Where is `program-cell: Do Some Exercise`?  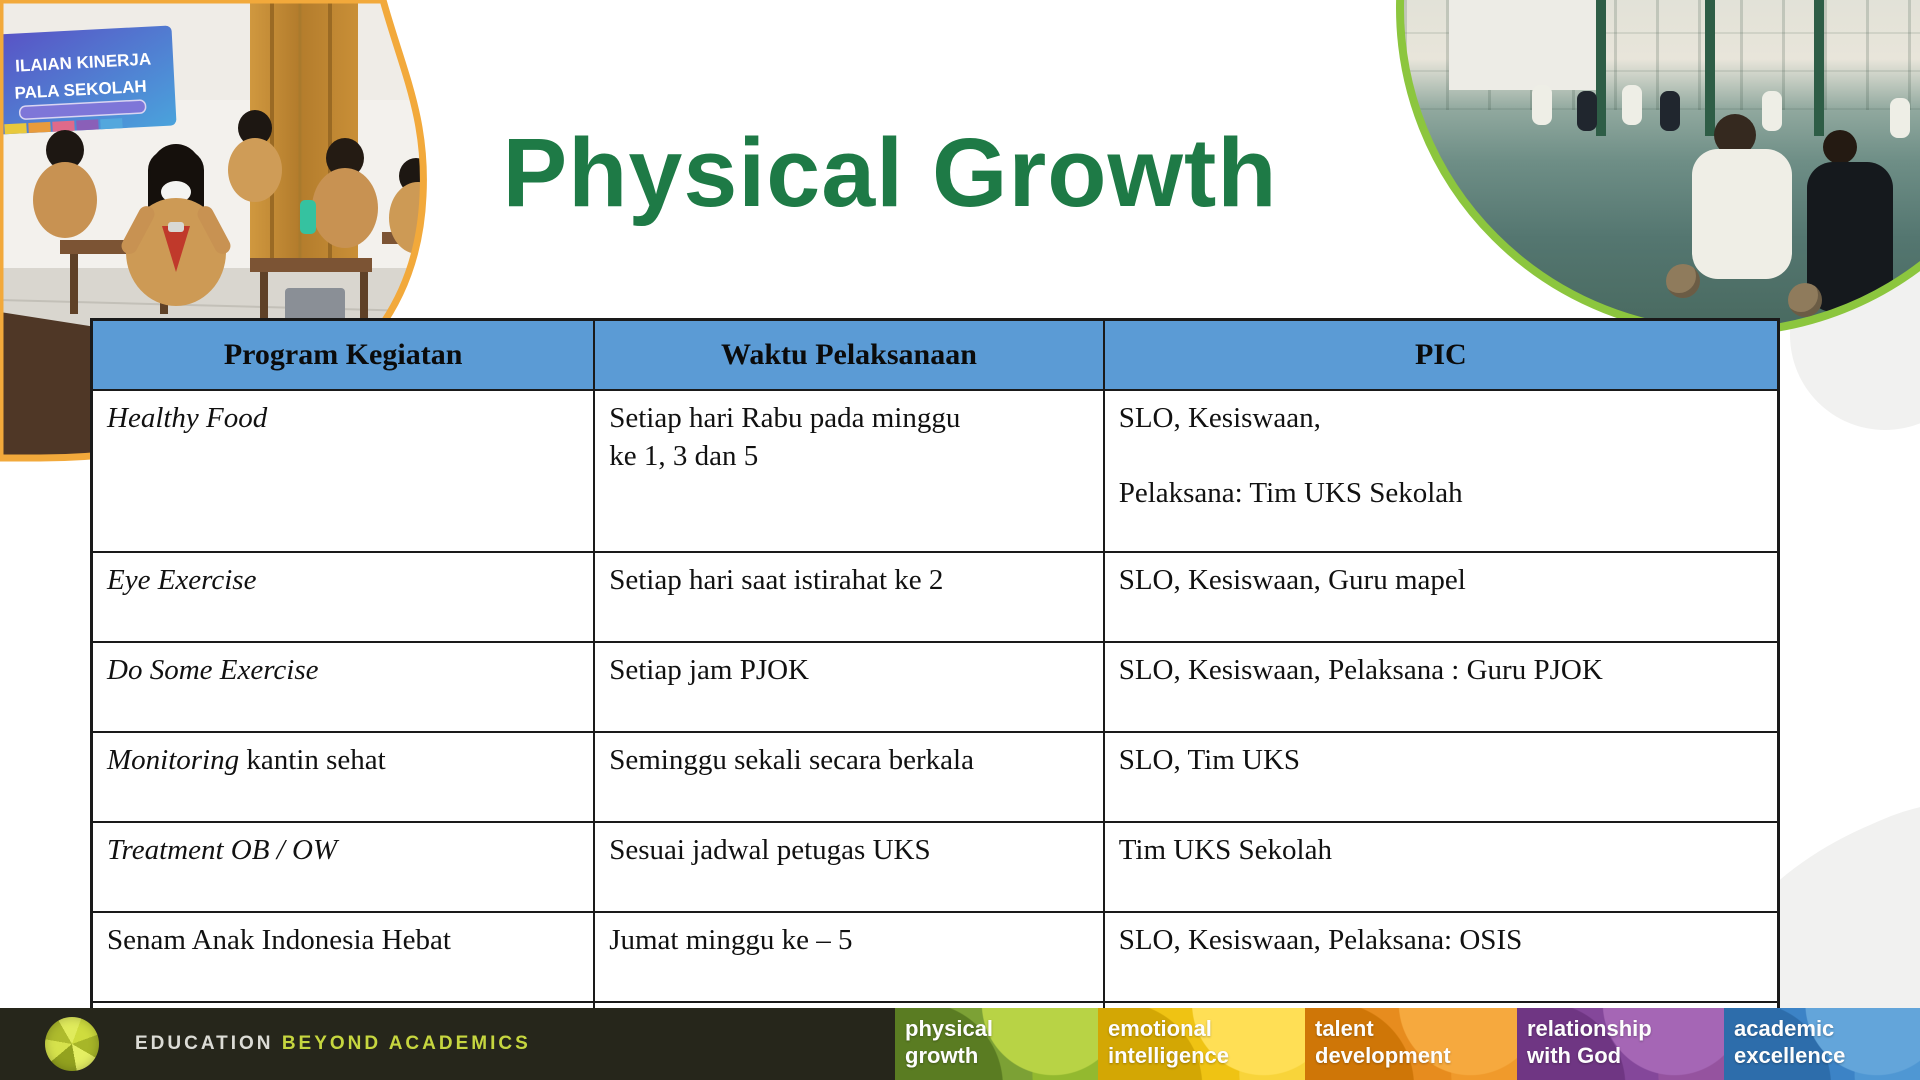 program-cell: Do Some Exercise is located at coordinates (343, 687).